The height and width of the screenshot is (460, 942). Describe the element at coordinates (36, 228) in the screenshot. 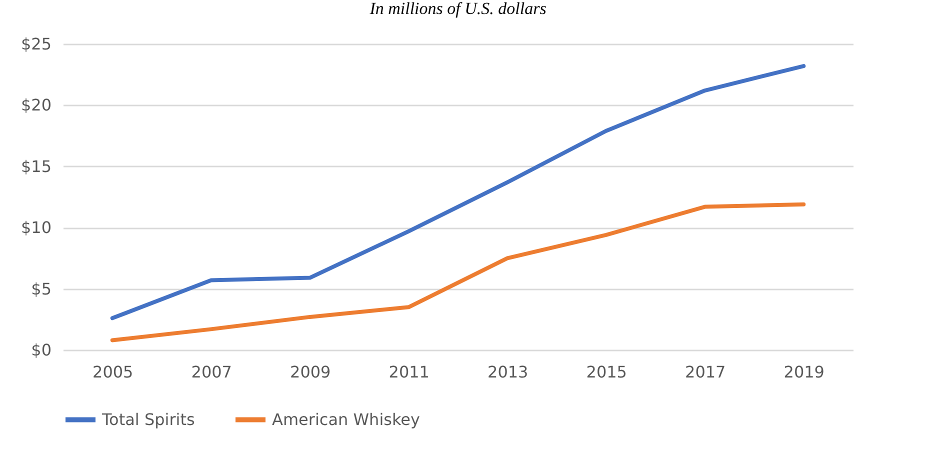

I see `y-tick-label: $10` at that location.